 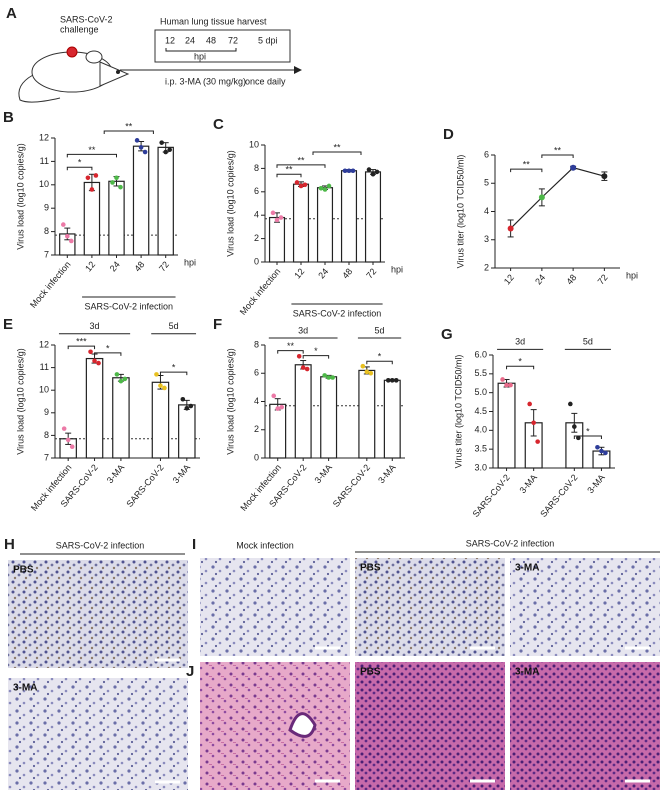 I want to click on y-tick-label: 3.0, so click(x=480, y=467).